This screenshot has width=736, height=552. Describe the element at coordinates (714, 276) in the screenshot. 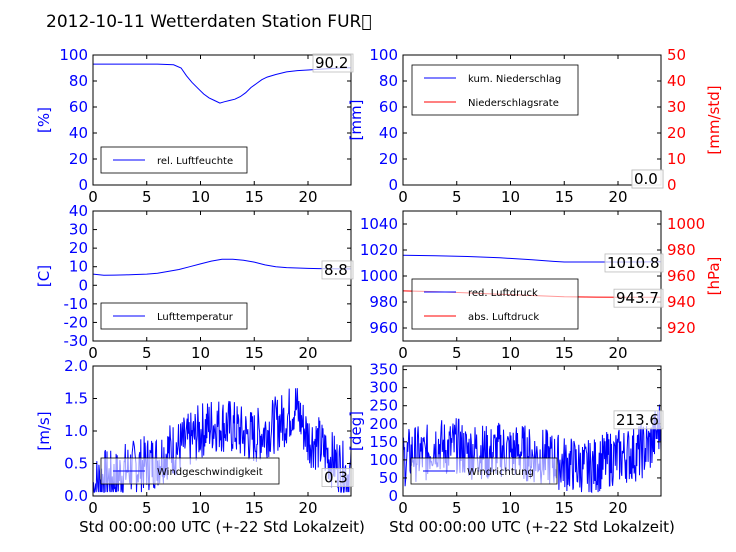

I see `y-right-axis-label: [hPa]` at that location.